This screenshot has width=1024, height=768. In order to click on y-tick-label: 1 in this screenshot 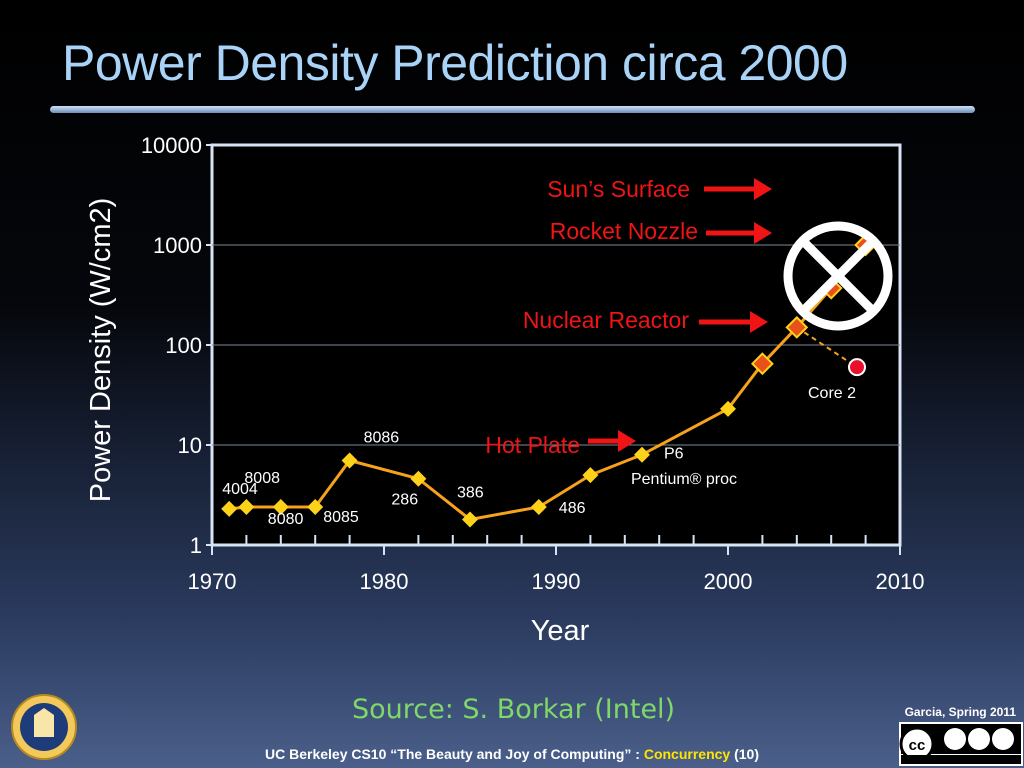, I will do `click(196, 545)`.